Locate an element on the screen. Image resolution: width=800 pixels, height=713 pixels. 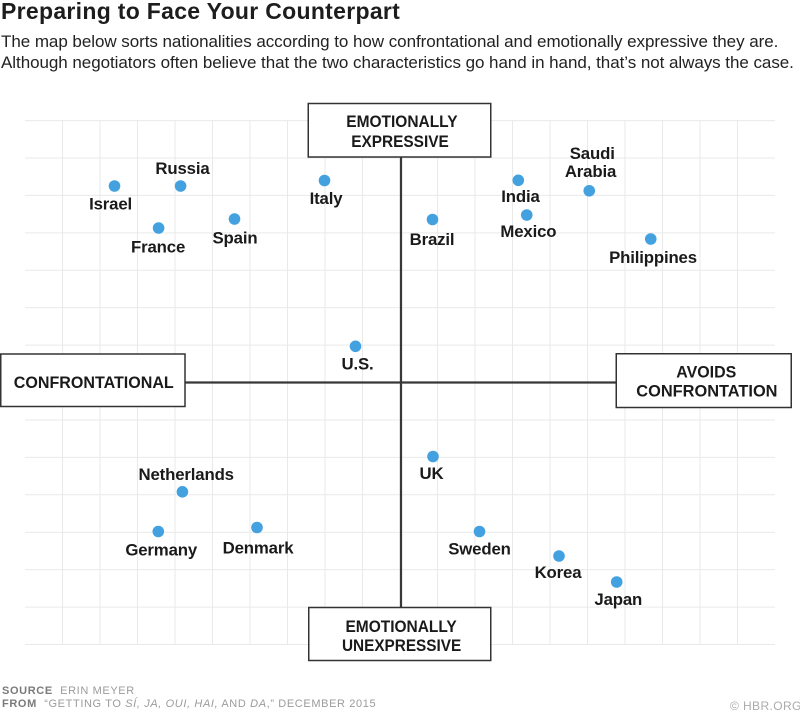
svg-text: UNEXPRESSIVE is located at coordinates (401, 645).